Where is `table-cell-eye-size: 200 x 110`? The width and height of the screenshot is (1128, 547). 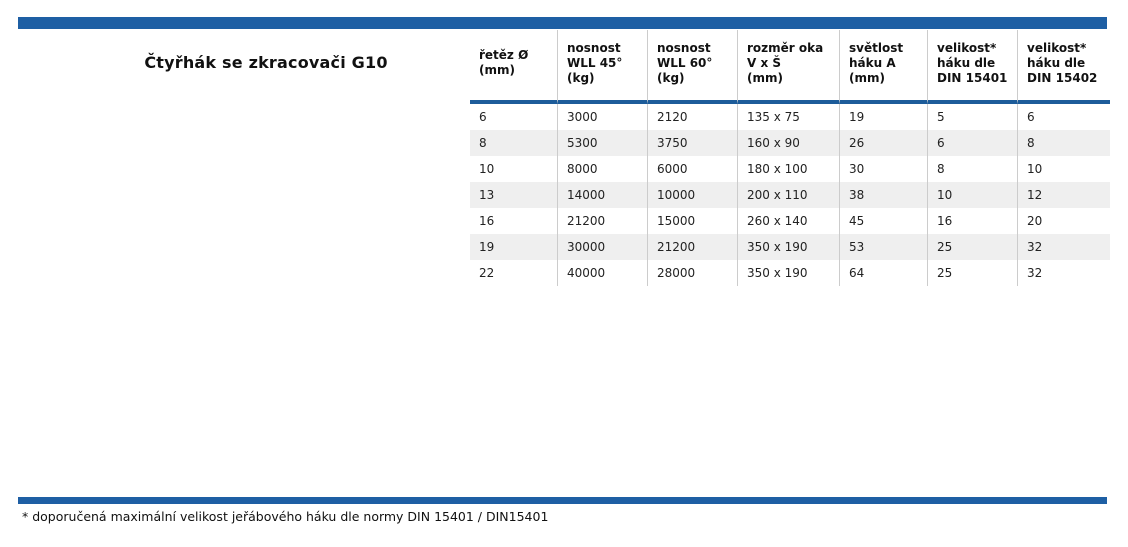 table-cell-eye-size: 200 x 110 is located at coordinates (789, 195).